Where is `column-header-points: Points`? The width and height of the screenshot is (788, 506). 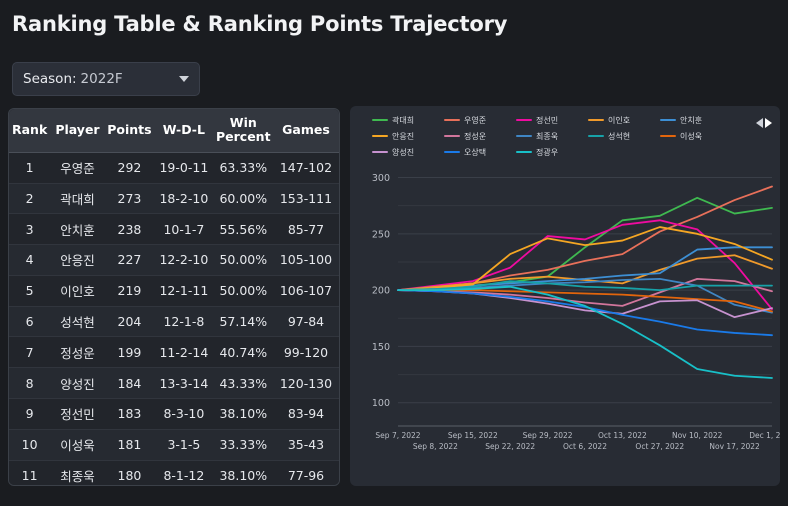 column-header-points: Points is located at coordinates (129, 131).